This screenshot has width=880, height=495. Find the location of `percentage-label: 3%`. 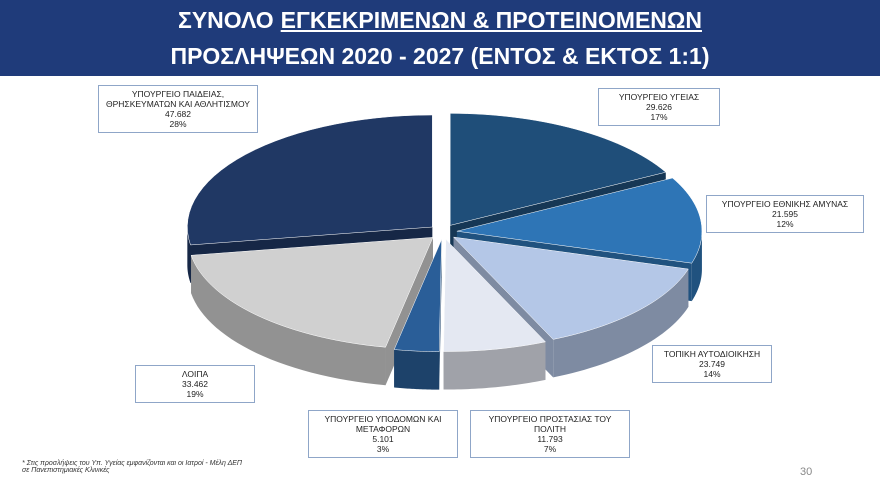

percentage-label: 3% is located at coordinates (383, 449).